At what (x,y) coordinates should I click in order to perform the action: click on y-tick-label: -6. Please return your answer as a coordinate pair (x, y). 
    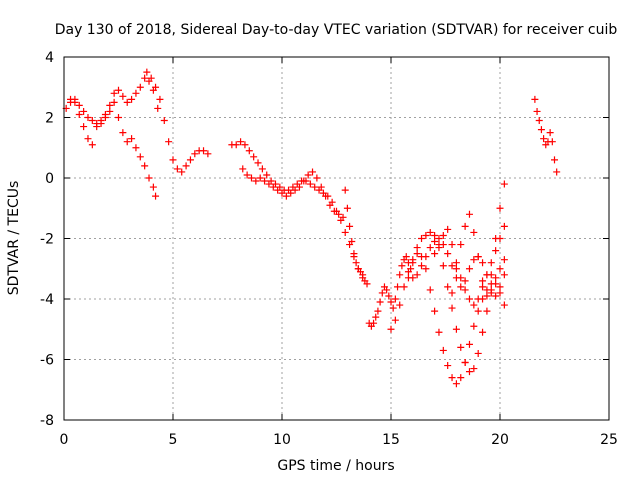
    Looking at the image, I should click on (47, 361).